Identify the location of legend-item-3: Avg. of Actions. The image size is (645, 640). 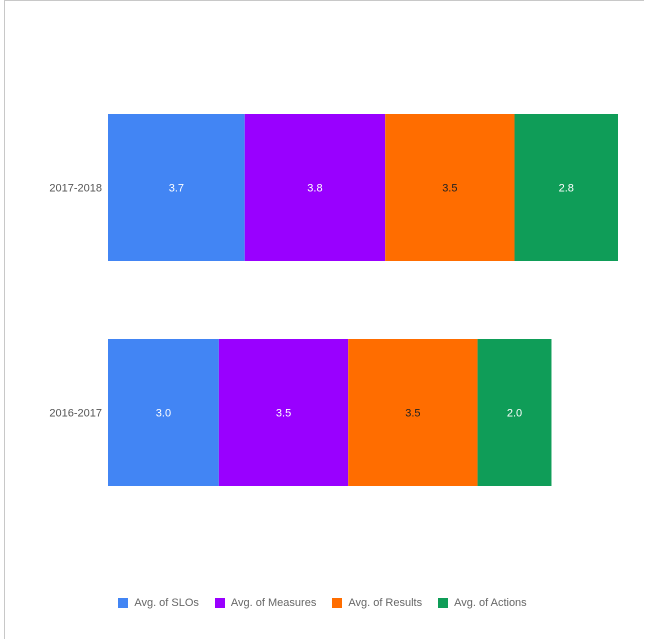
(482, 603).